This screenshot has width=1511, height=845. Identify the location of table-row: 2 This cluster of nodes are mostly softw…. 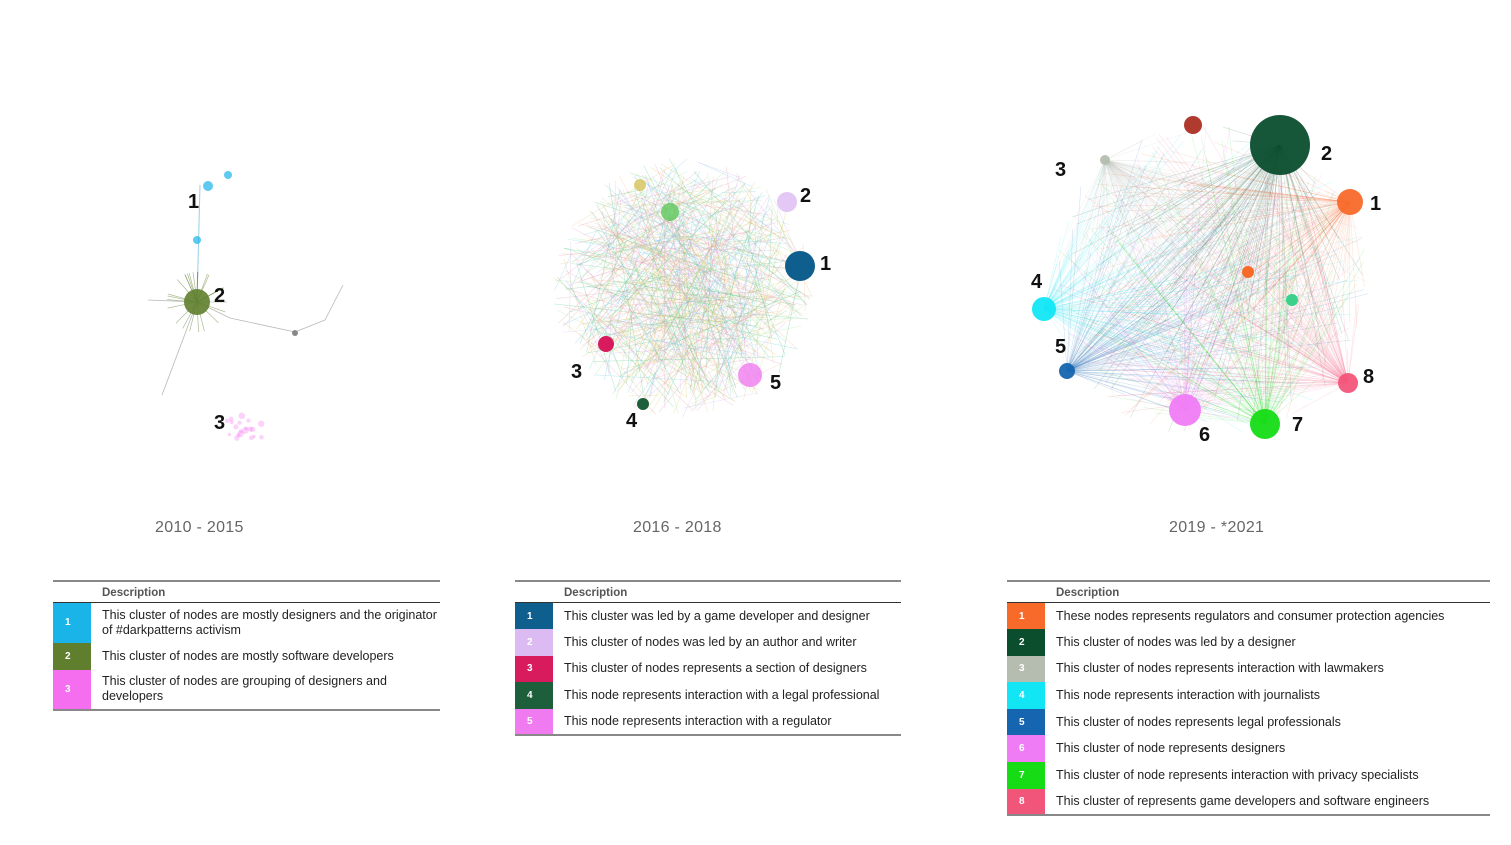
(246, 656).